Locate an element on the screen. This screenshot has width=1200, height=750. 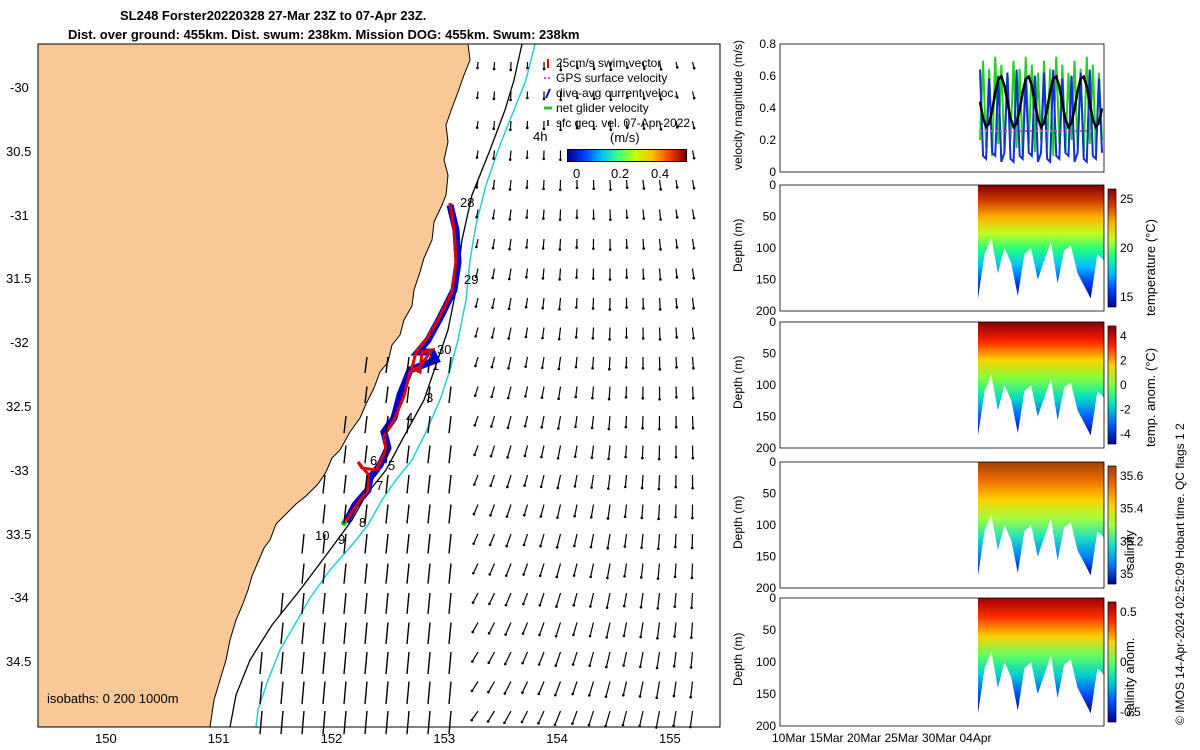
y-tick-label: 0 is located at coordinates (772, 462).